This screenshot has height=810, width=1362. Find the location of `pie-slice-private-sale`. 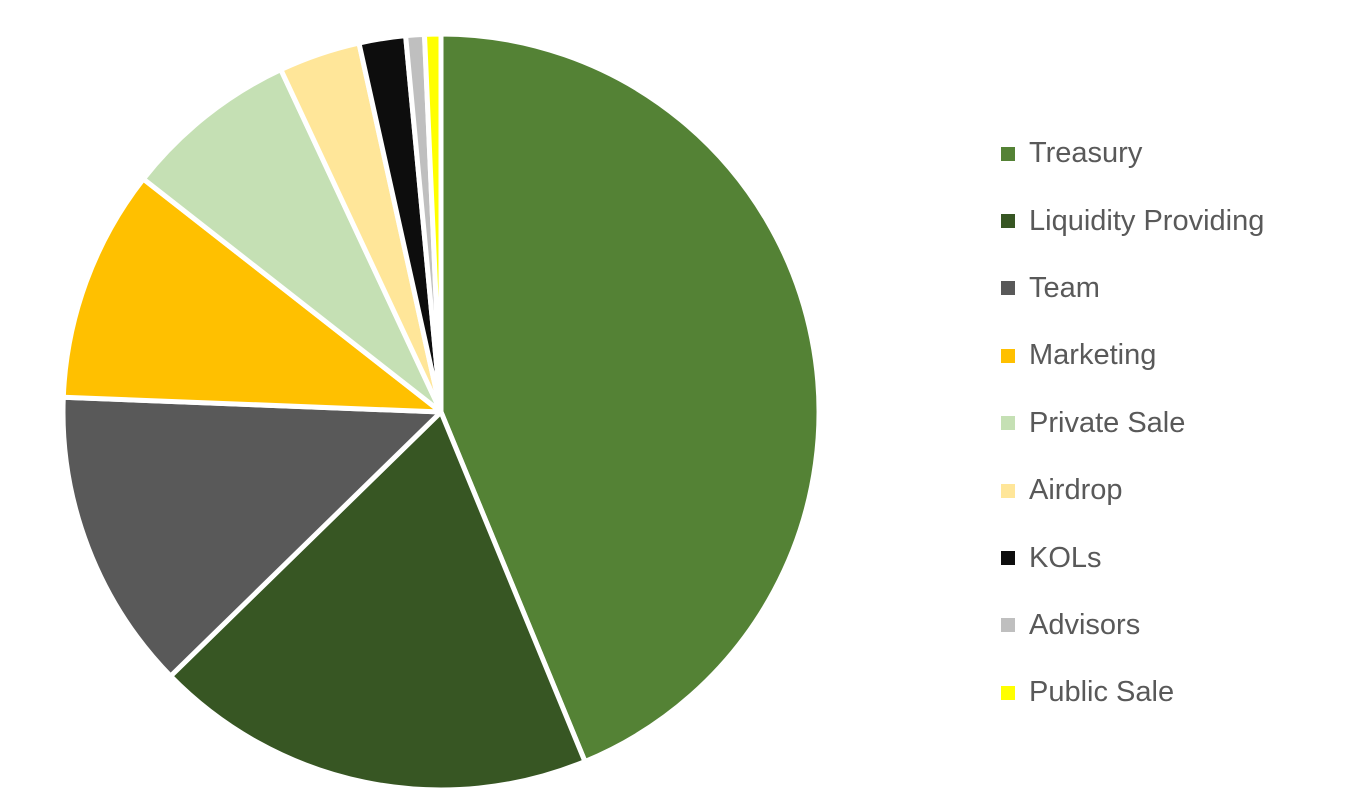

pie-slice-private-sale is located at coordinates (292, 241).